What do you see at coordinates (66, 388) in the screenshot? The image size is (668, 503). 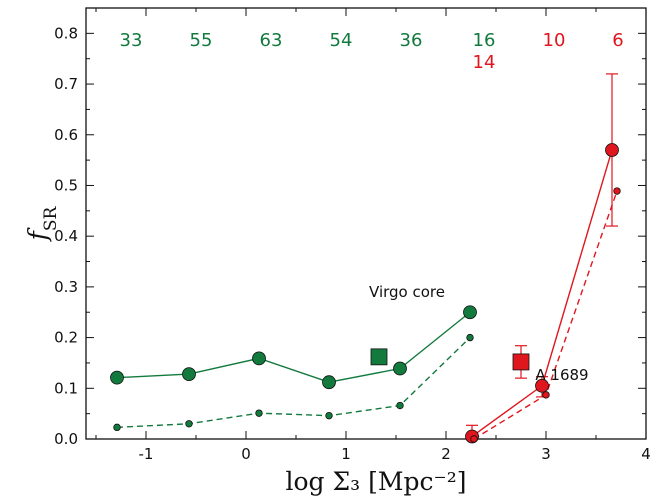 I see `y-tick-label: 0.1` at bounding box center [66, 388].